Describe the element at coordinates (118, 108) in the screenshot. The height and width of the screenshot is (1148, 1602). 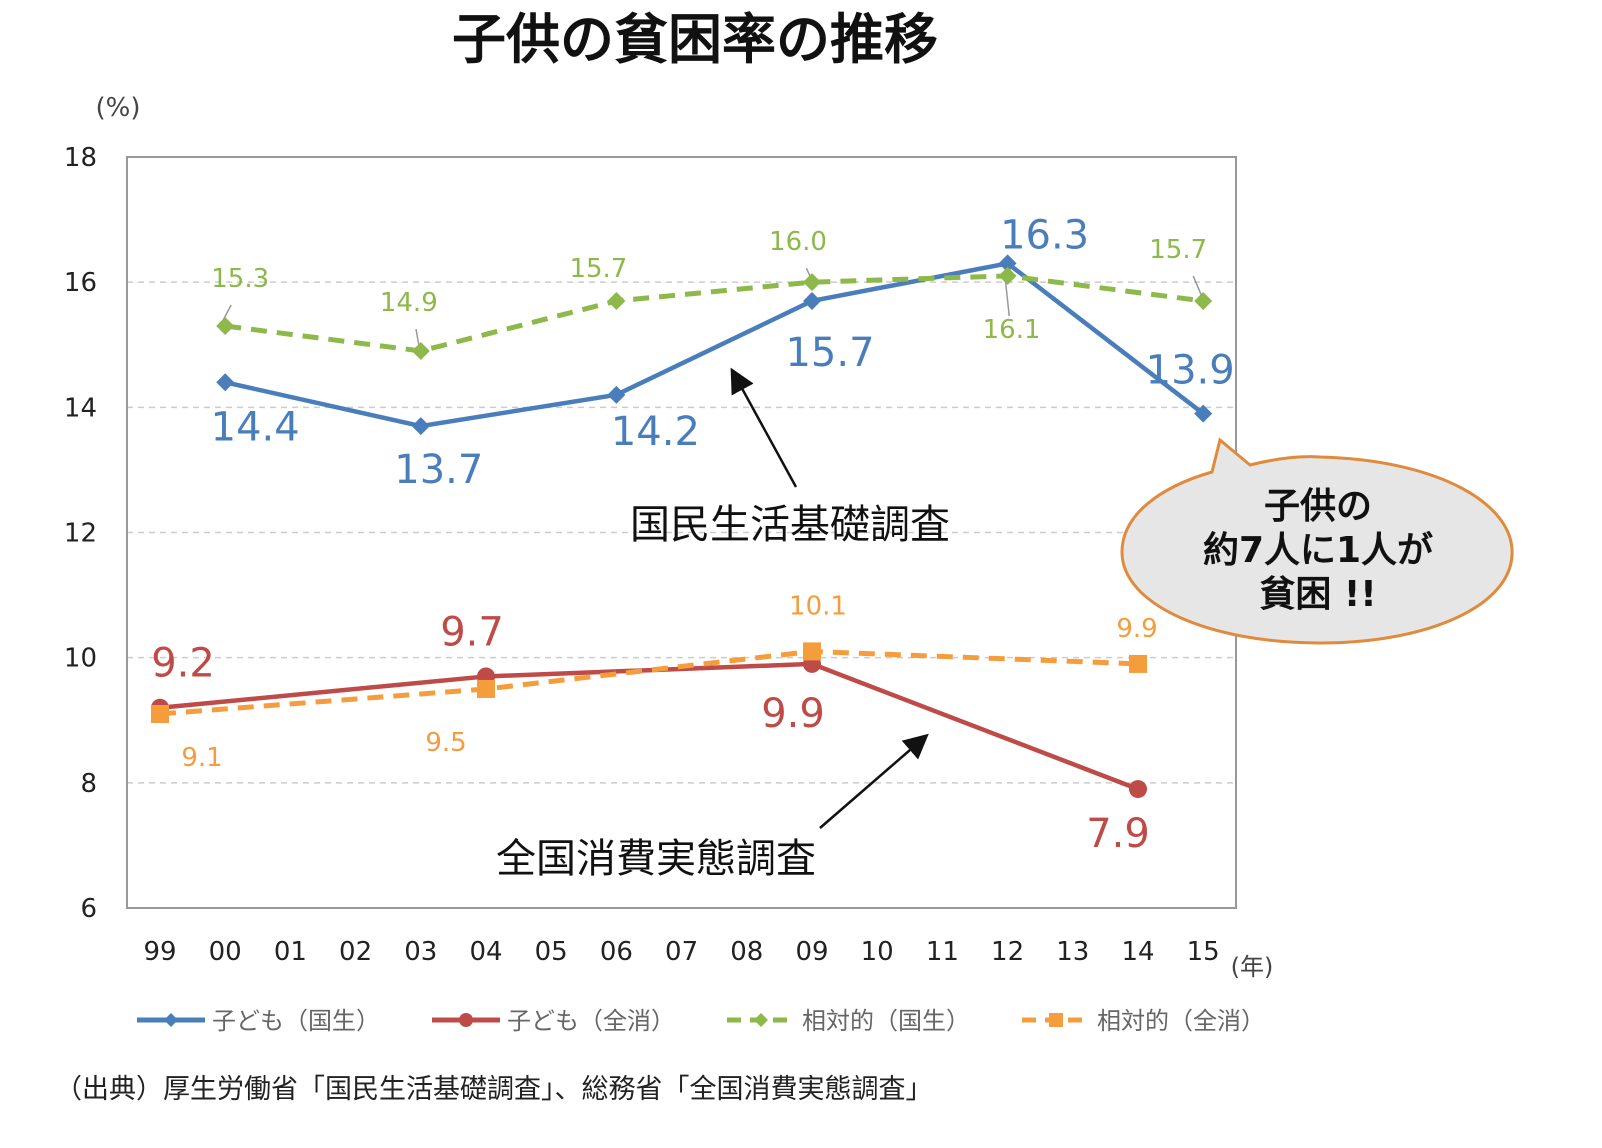
I see `y-axis-label: (%)` at that location.